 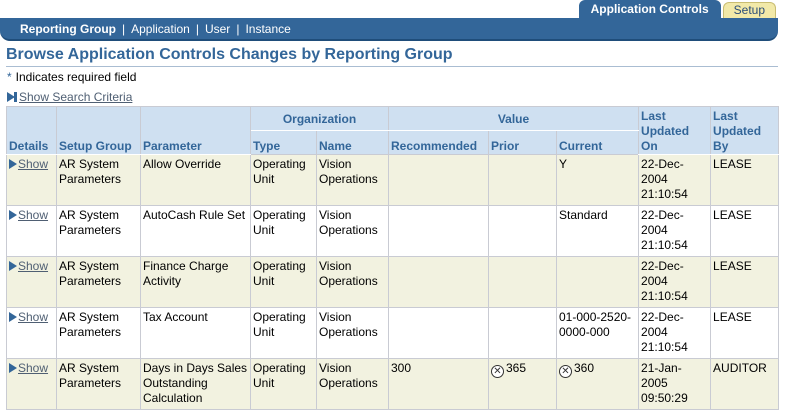 I want to click on top-tabs: Application Controls Setup, so click(x=676, y=9).